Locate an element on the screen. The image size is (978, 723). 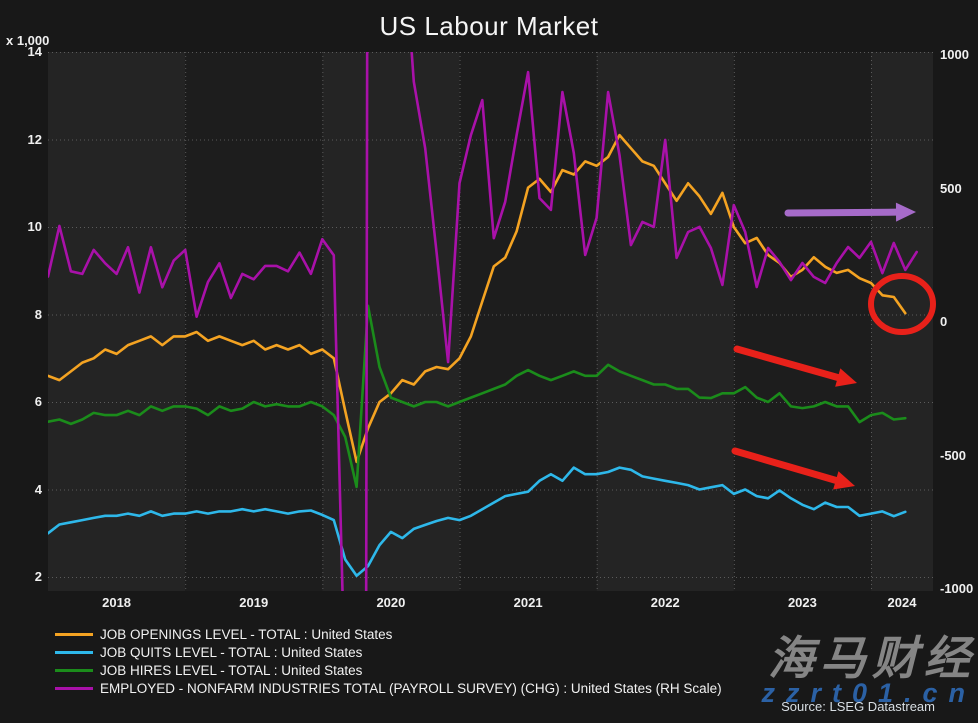
legend-item: JOB HIRES LEVEL - TOTAL : United States is located at coordinates (388, 670).